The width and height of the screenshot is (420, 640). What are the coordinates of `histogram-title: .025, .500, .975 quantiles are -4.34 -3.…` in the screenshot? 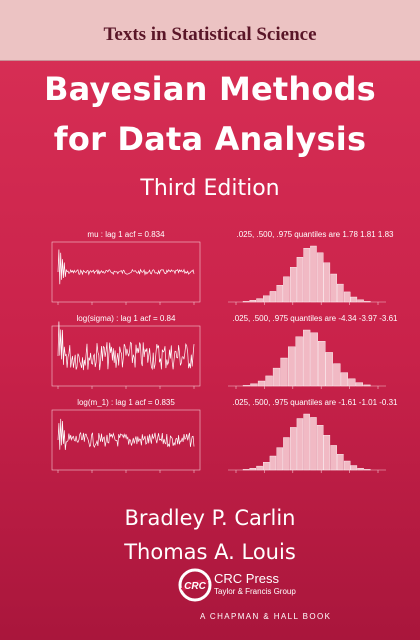 It's located at (315, 318).